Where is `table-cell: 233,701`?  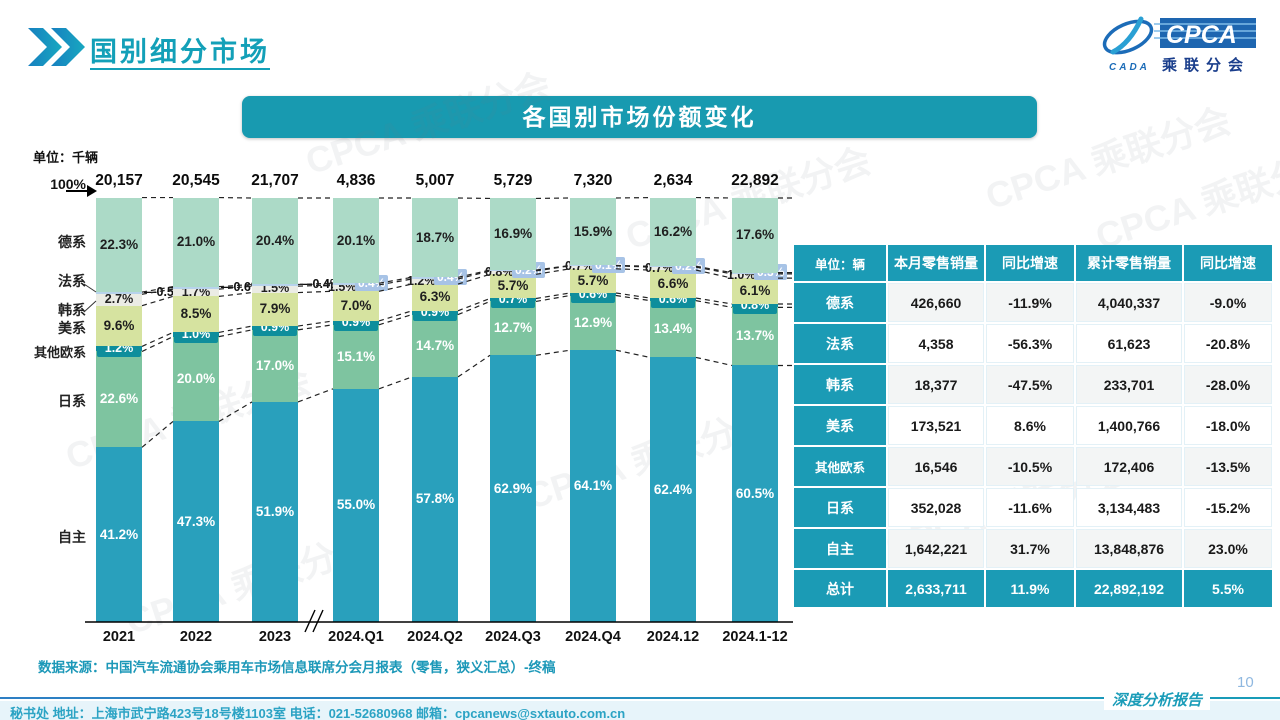
table-cell: 233,701 is located at coordinates (1129, 384).